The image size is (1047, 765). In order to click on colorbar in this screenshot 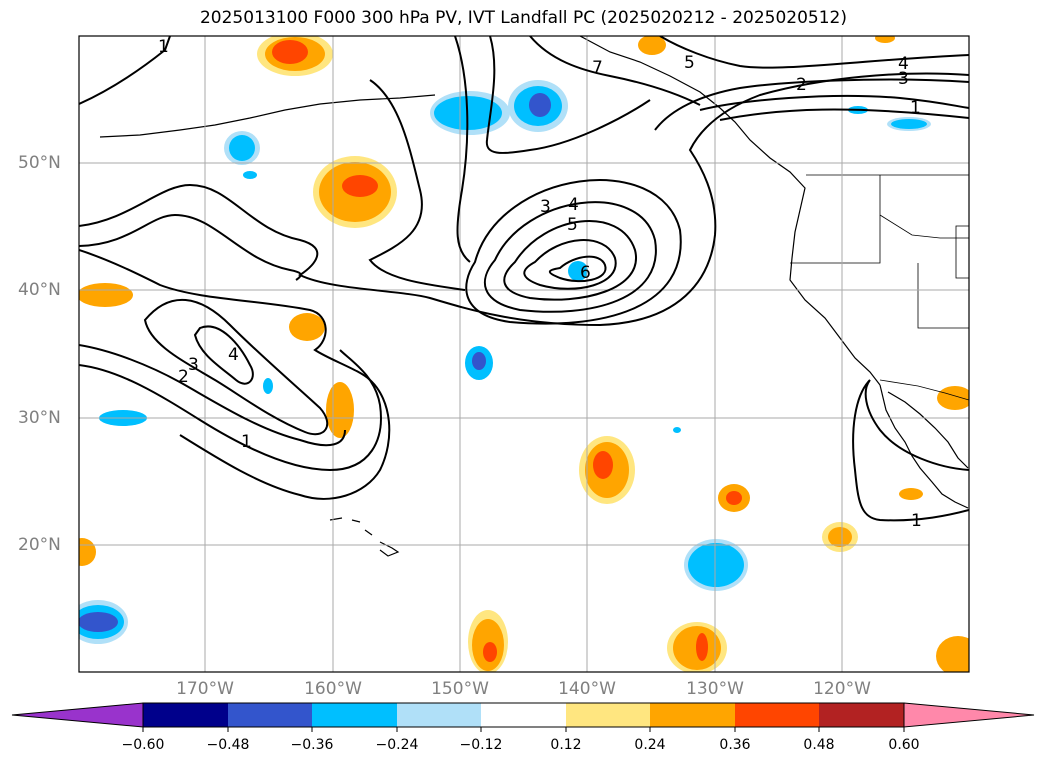, I will do `click(523, 717)`.